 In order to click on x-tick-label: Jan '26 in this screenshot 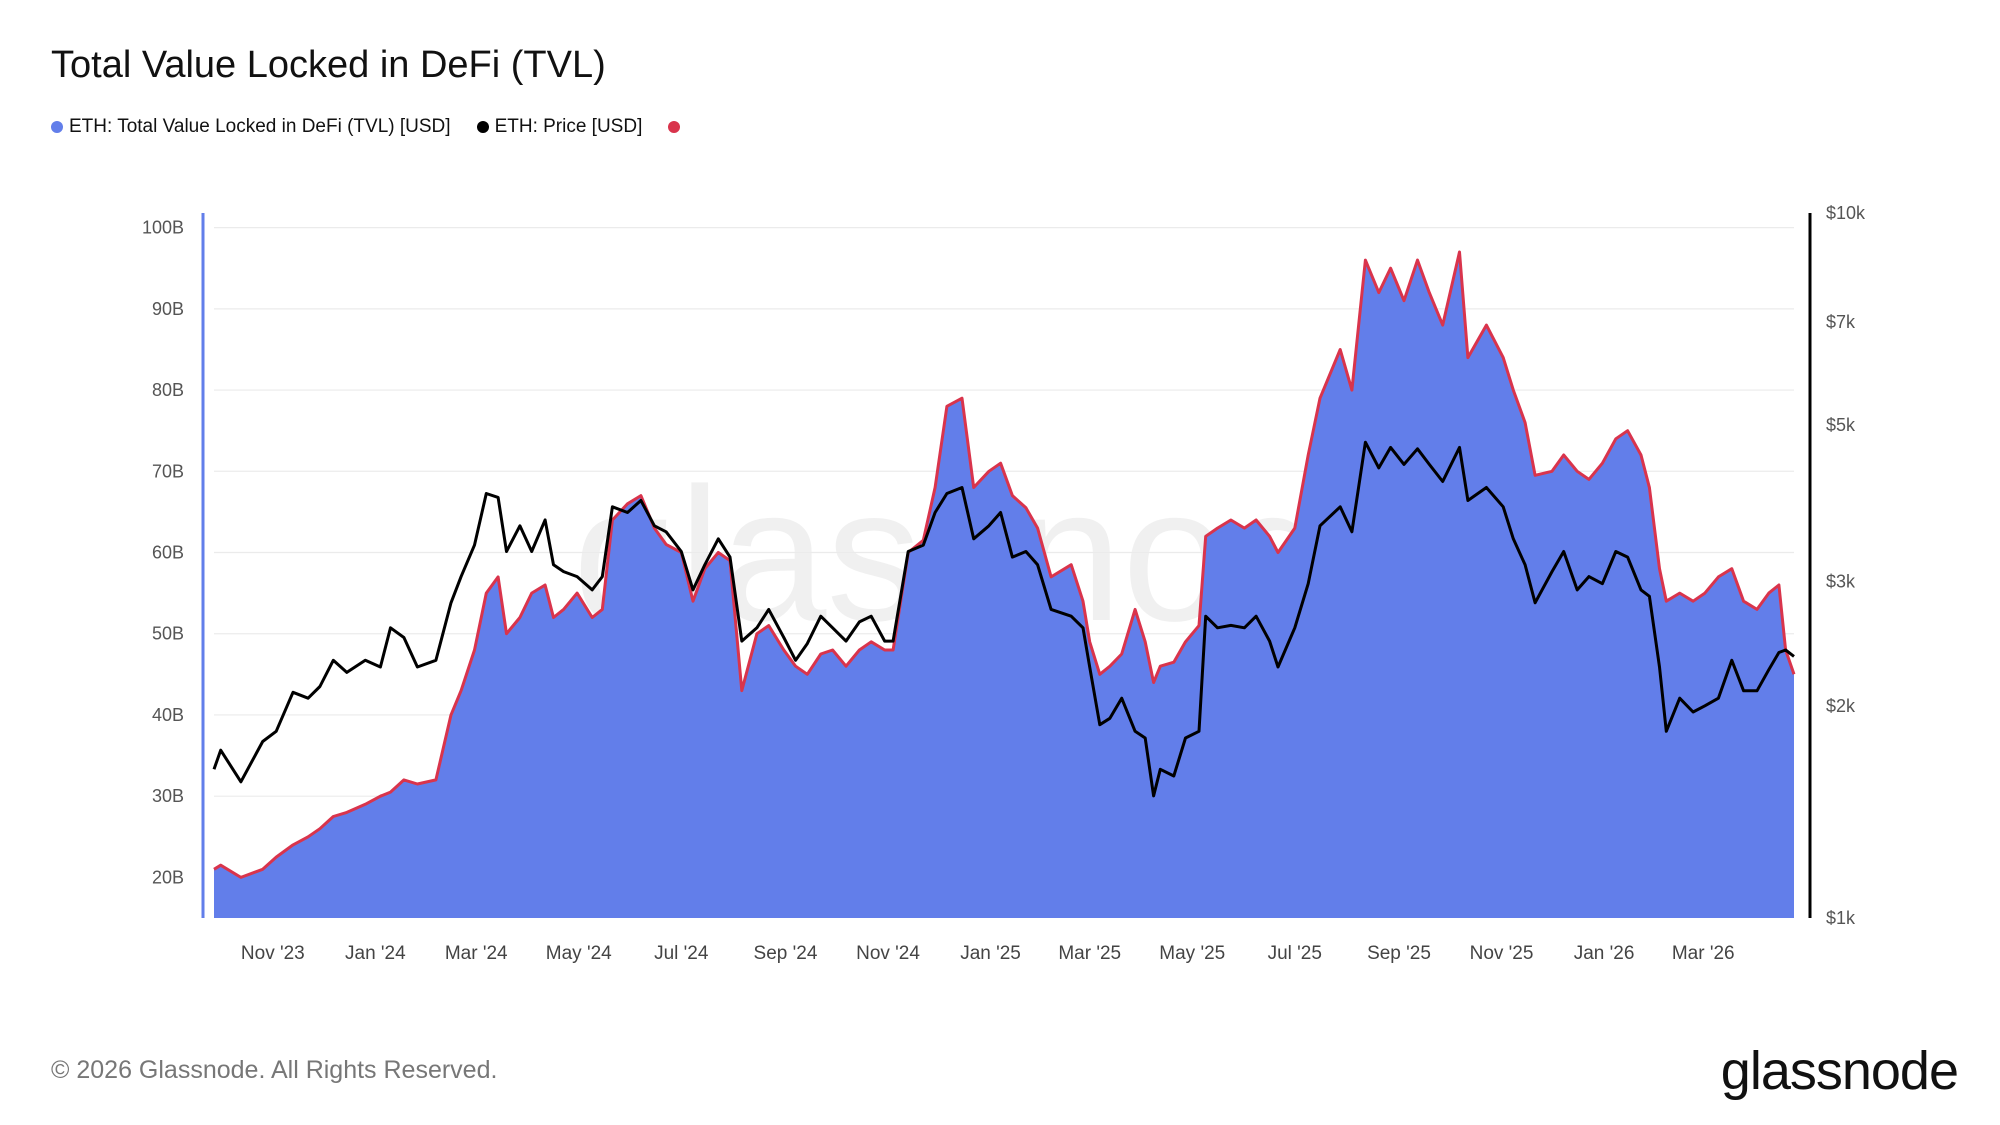, I will do `click(1604, 953)`.